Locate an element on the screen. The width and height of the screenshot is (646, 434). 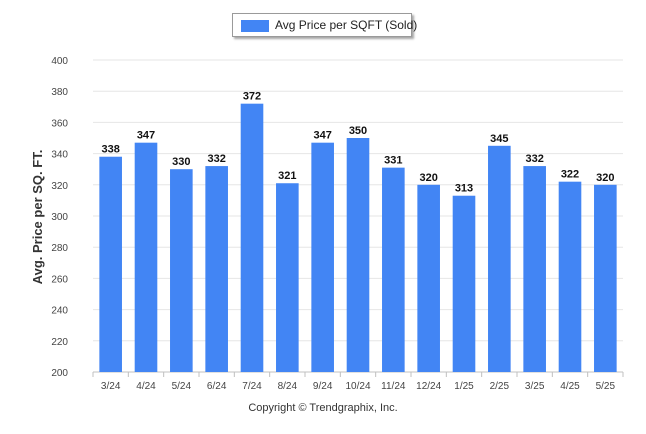
y-axis: 200 220 240 260 280 300 320 340 360 380 400 is located at coordinates (59, 217).